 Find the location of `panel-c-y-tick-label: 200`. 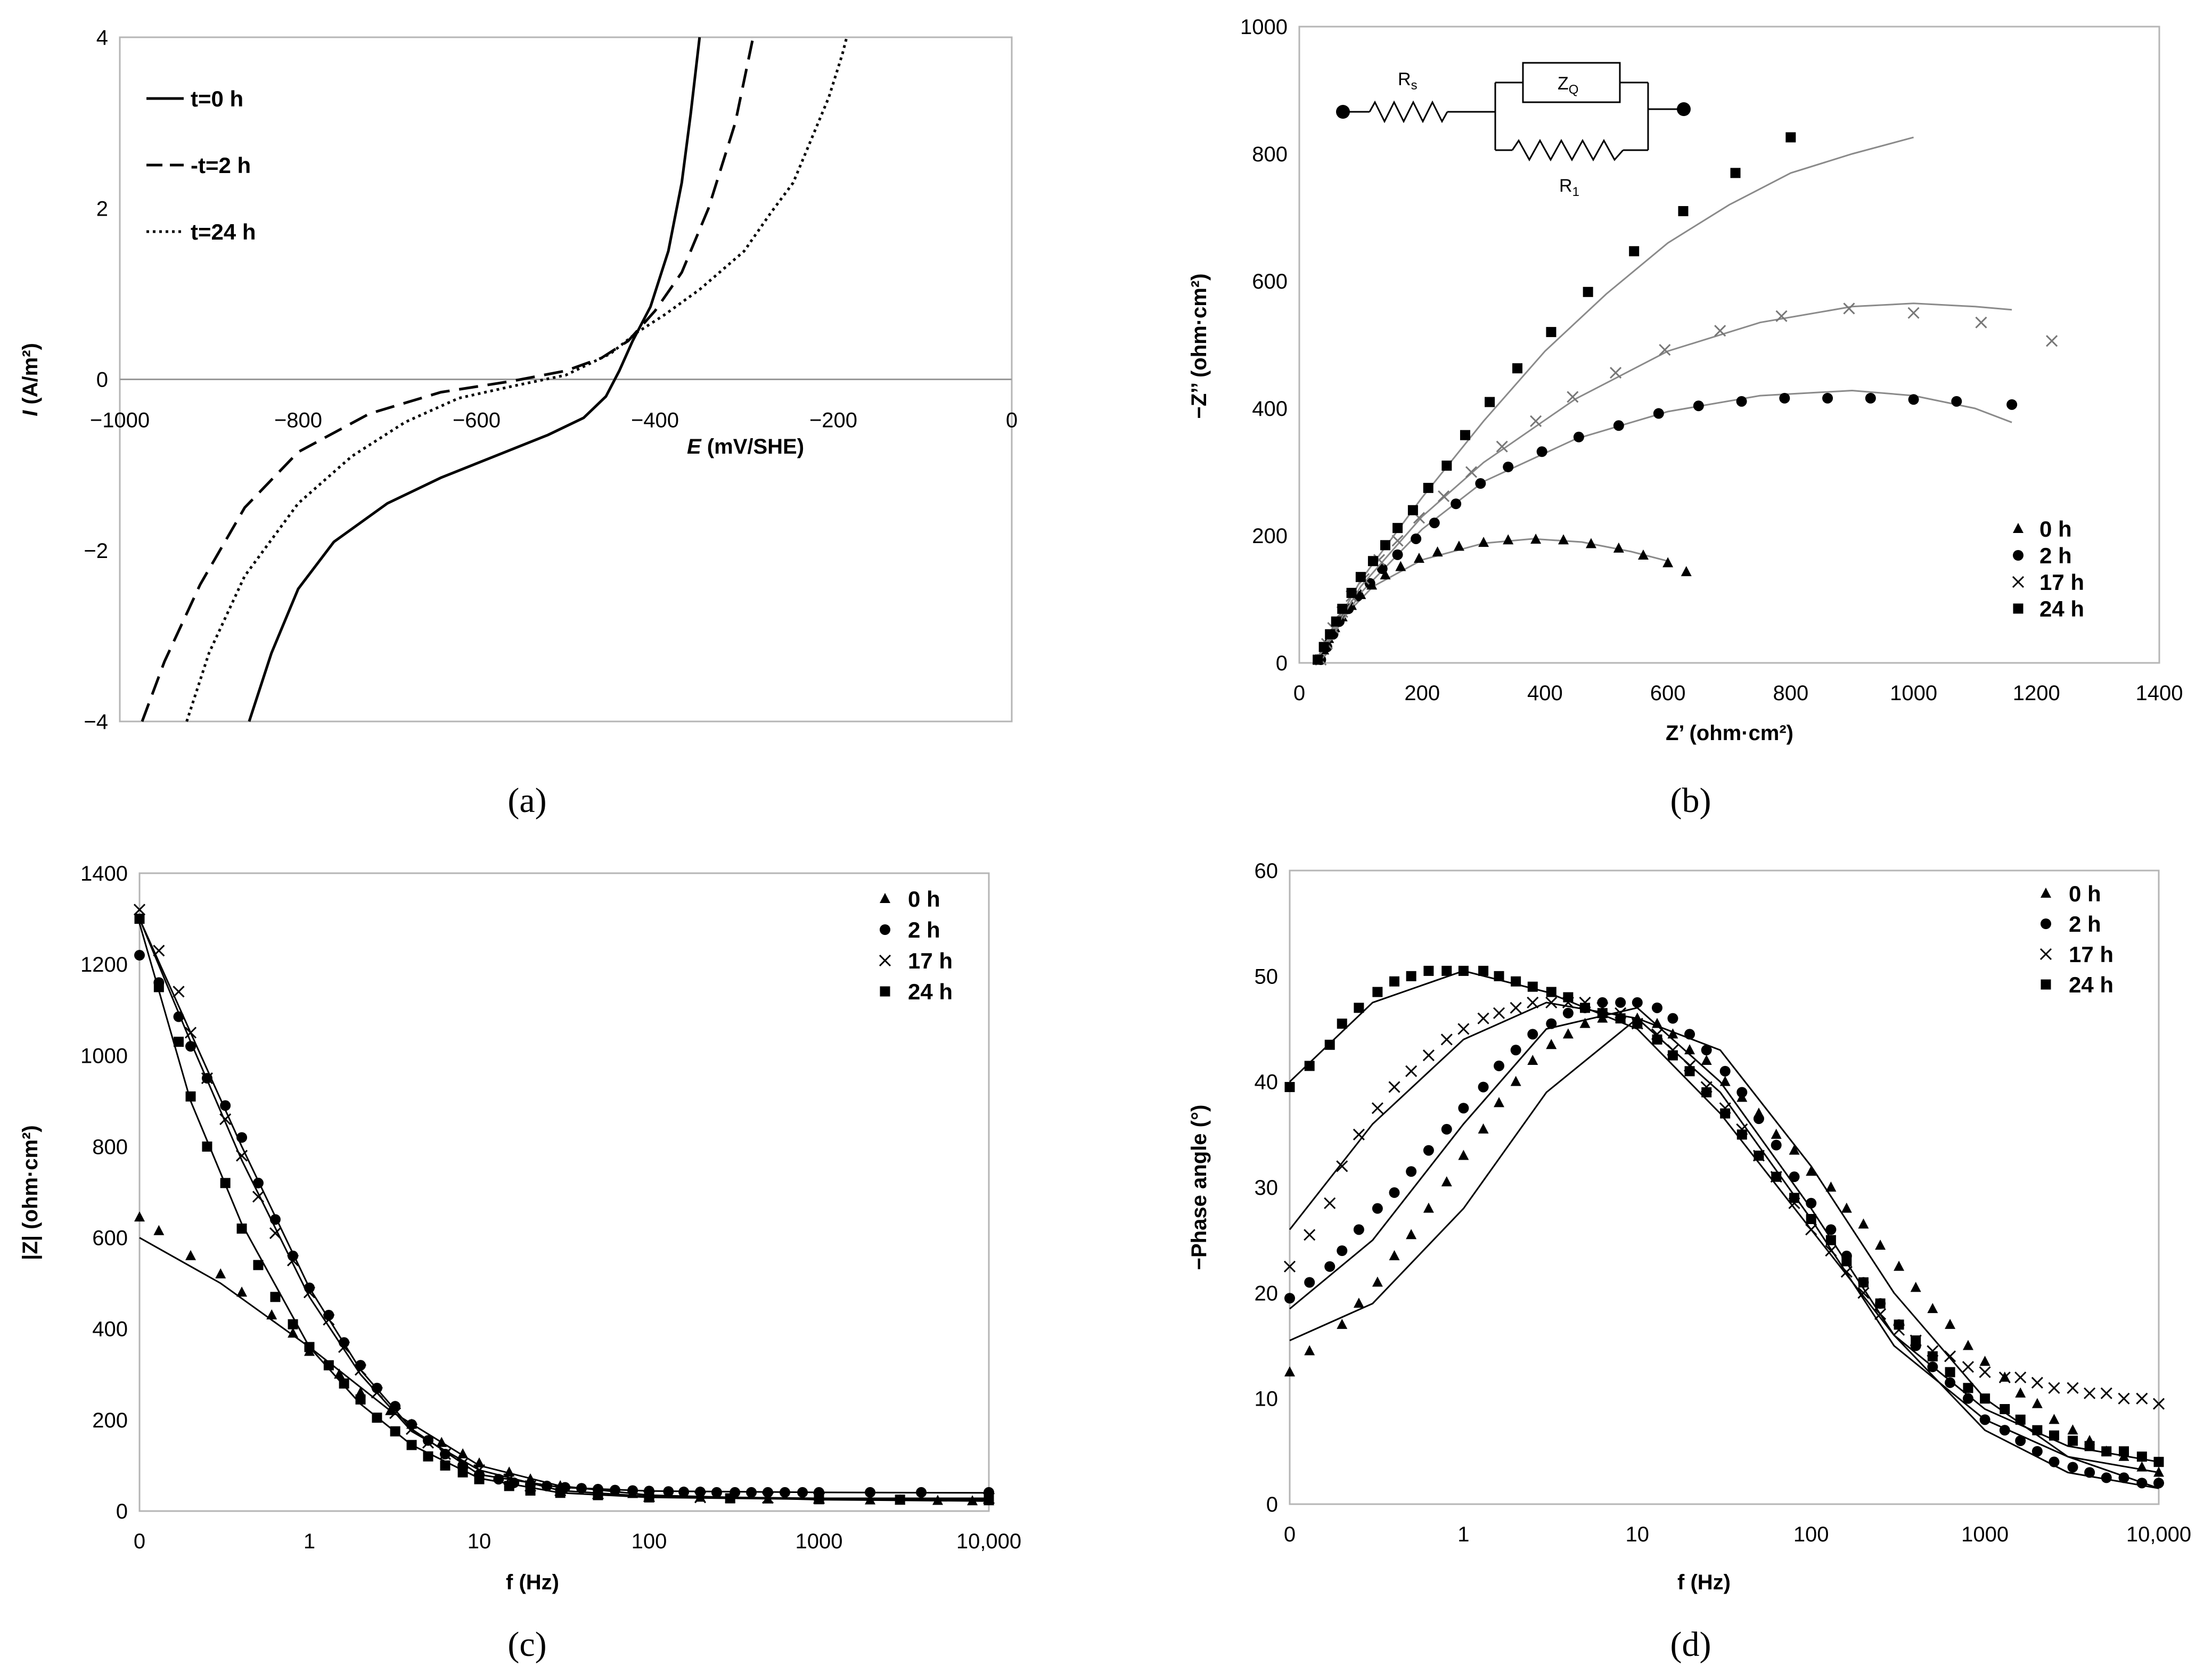

panel-c-y-tick-label: 200 is located at coordinates (110, 1421).